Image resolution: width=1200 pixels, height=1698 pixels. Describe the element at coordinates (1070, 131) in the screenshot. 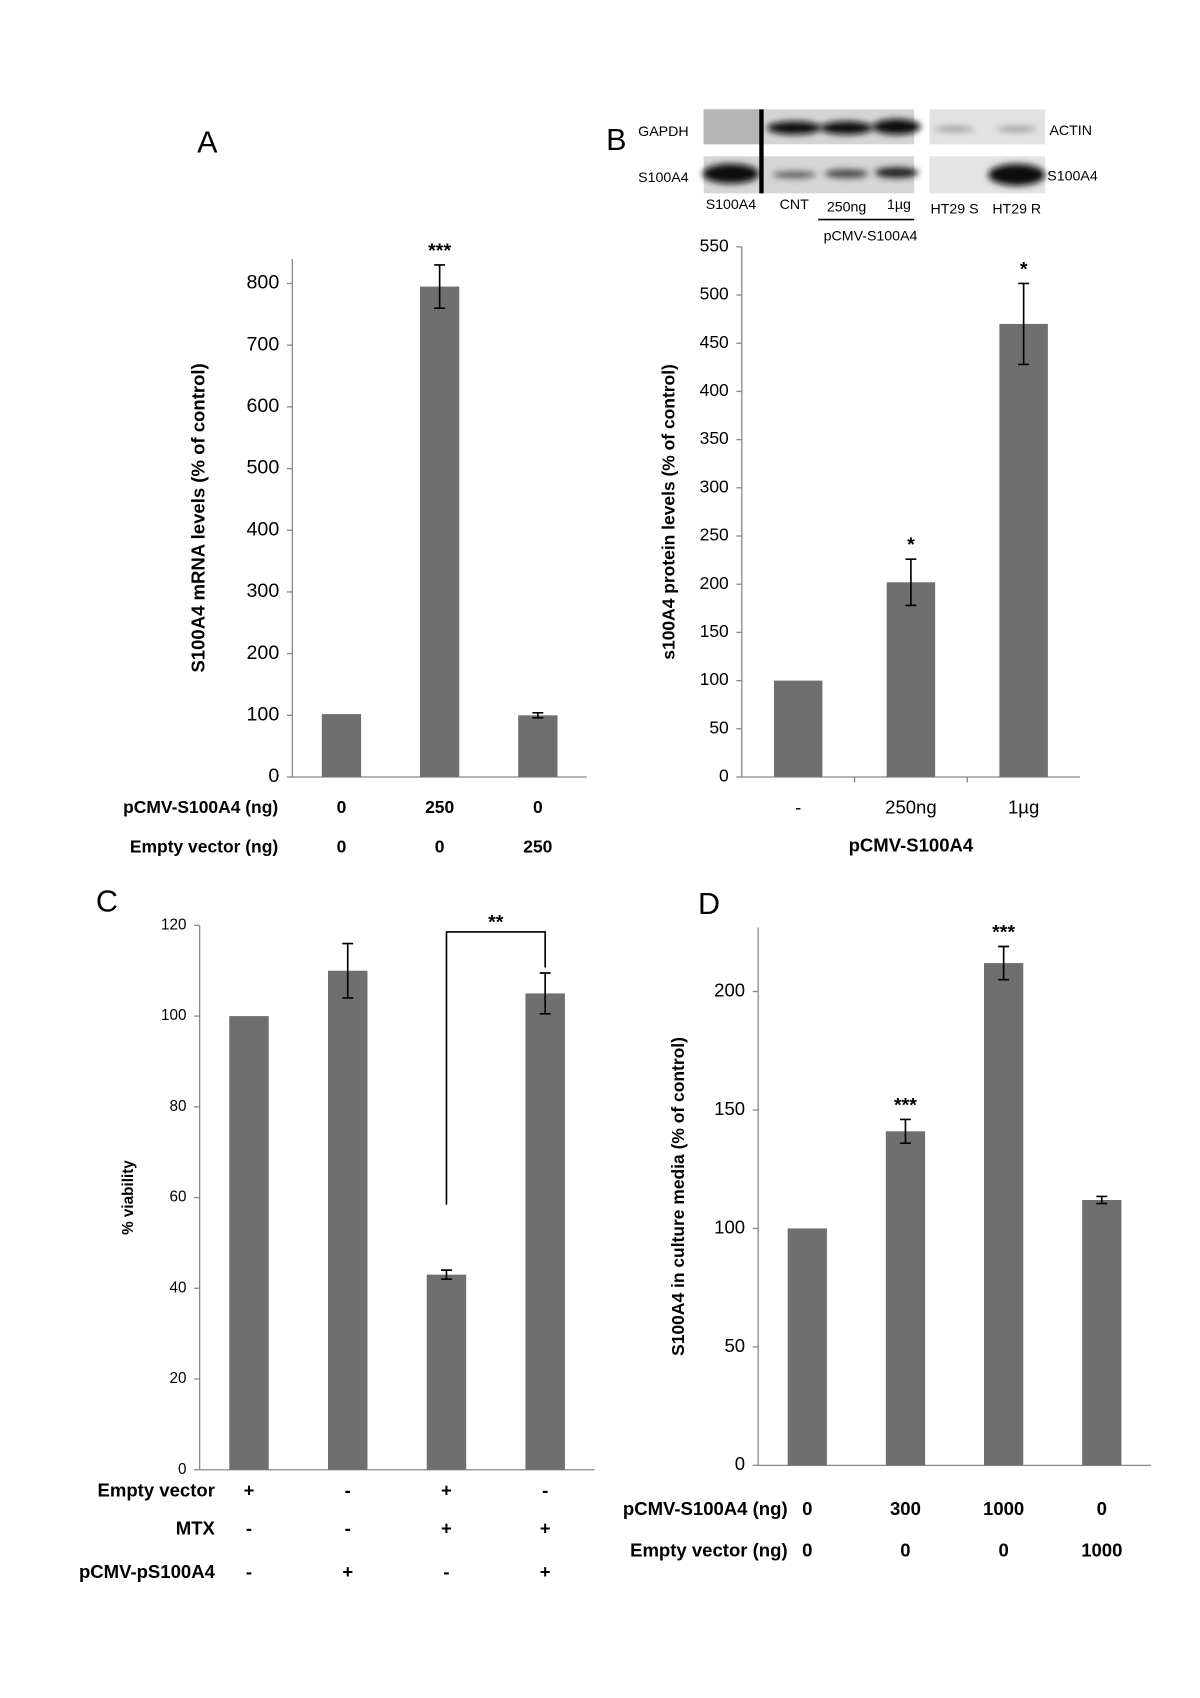

I see `blot-row-label: ACTIN` at that location.